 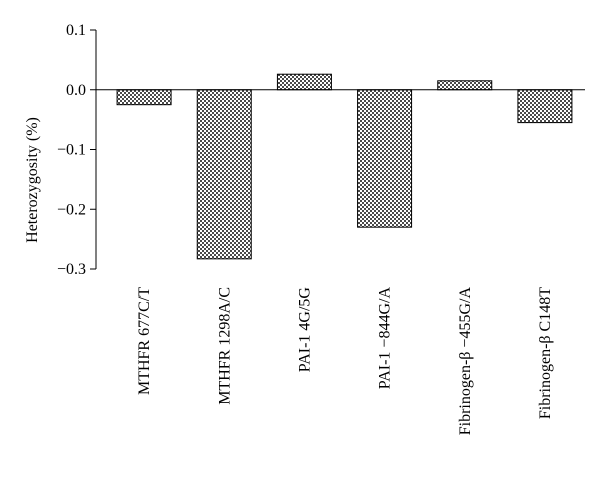 I want to click on y-tick-label: −0.2, so click(x=71, y=209).